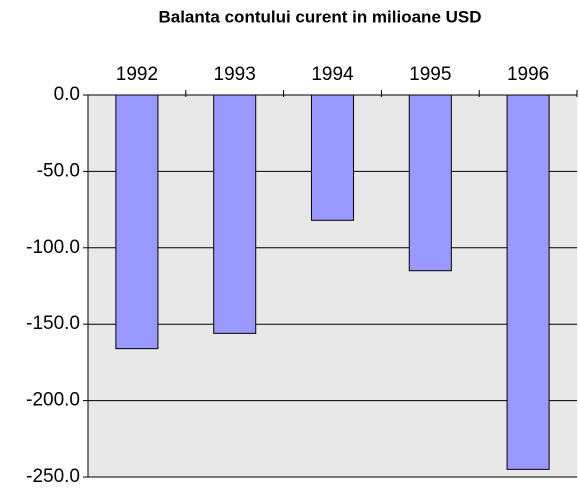  I want to click on y-tick-label: -250.0, so click(53, 476).